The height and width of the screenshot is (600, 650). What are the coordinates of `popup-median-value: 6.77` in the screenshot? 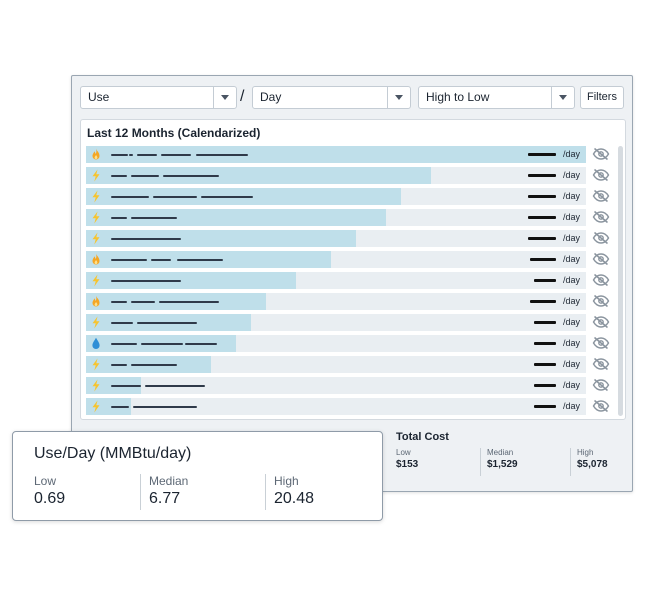 It's located at (165, 498).